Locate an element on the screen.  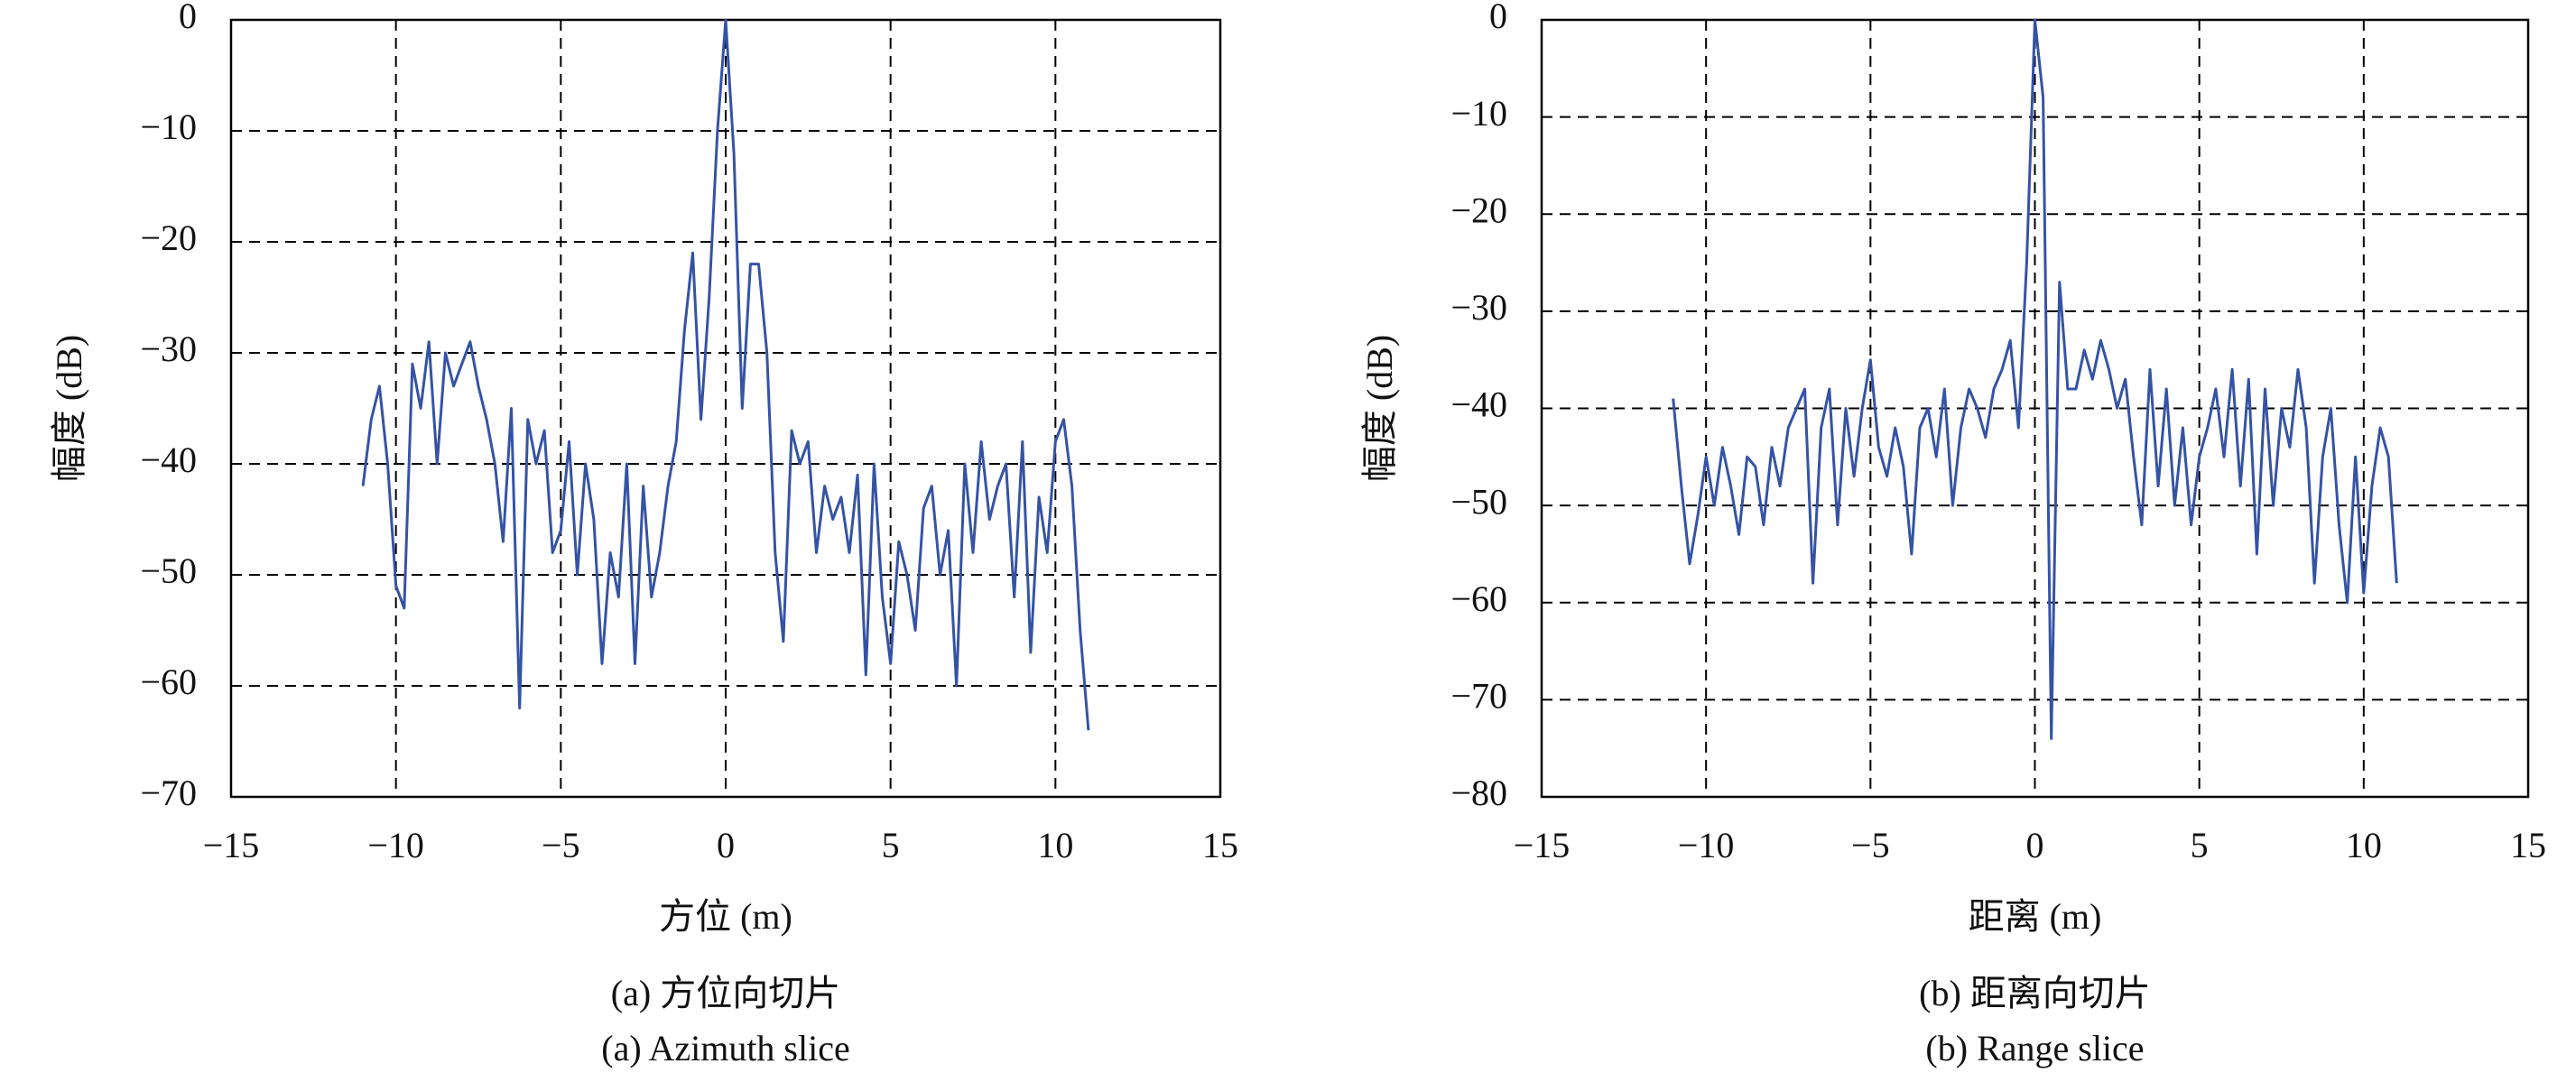
y-tick-label: −80 is located at coordinates (1478, 793).